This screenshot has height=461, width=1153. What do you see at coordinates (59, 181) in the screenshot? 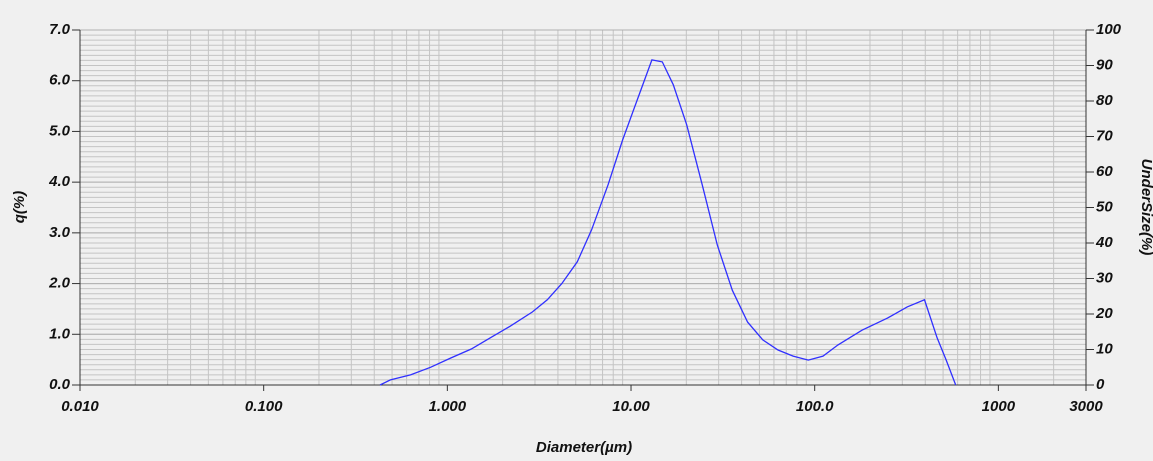
I see `y-tick-label: 4.0` at bounding box center [59, 181].